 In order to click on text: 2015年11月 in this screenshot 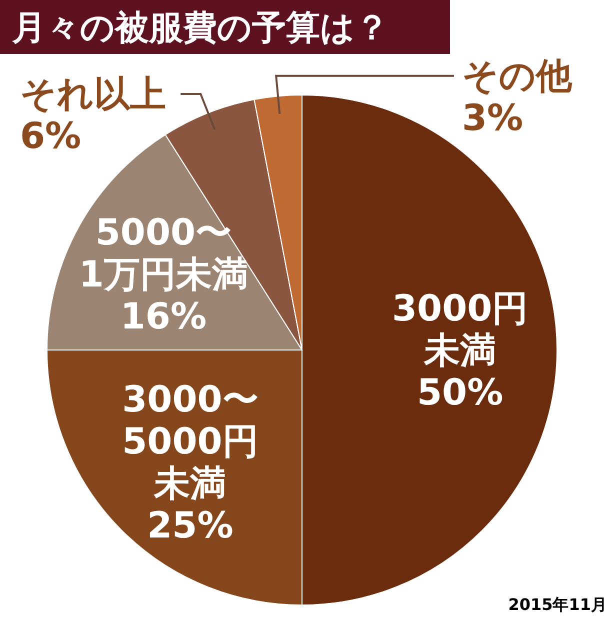, I will do `click(557, 604)`.